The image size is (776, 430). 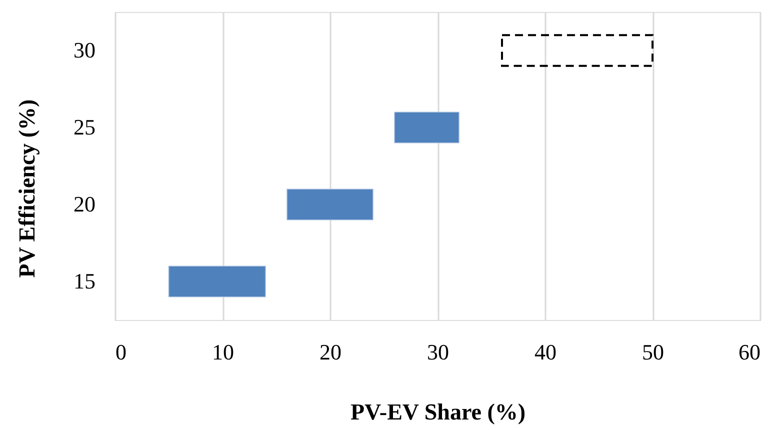 I want to click on x-axis-title: PV-EV Share (%), so click(x=438, y=412).